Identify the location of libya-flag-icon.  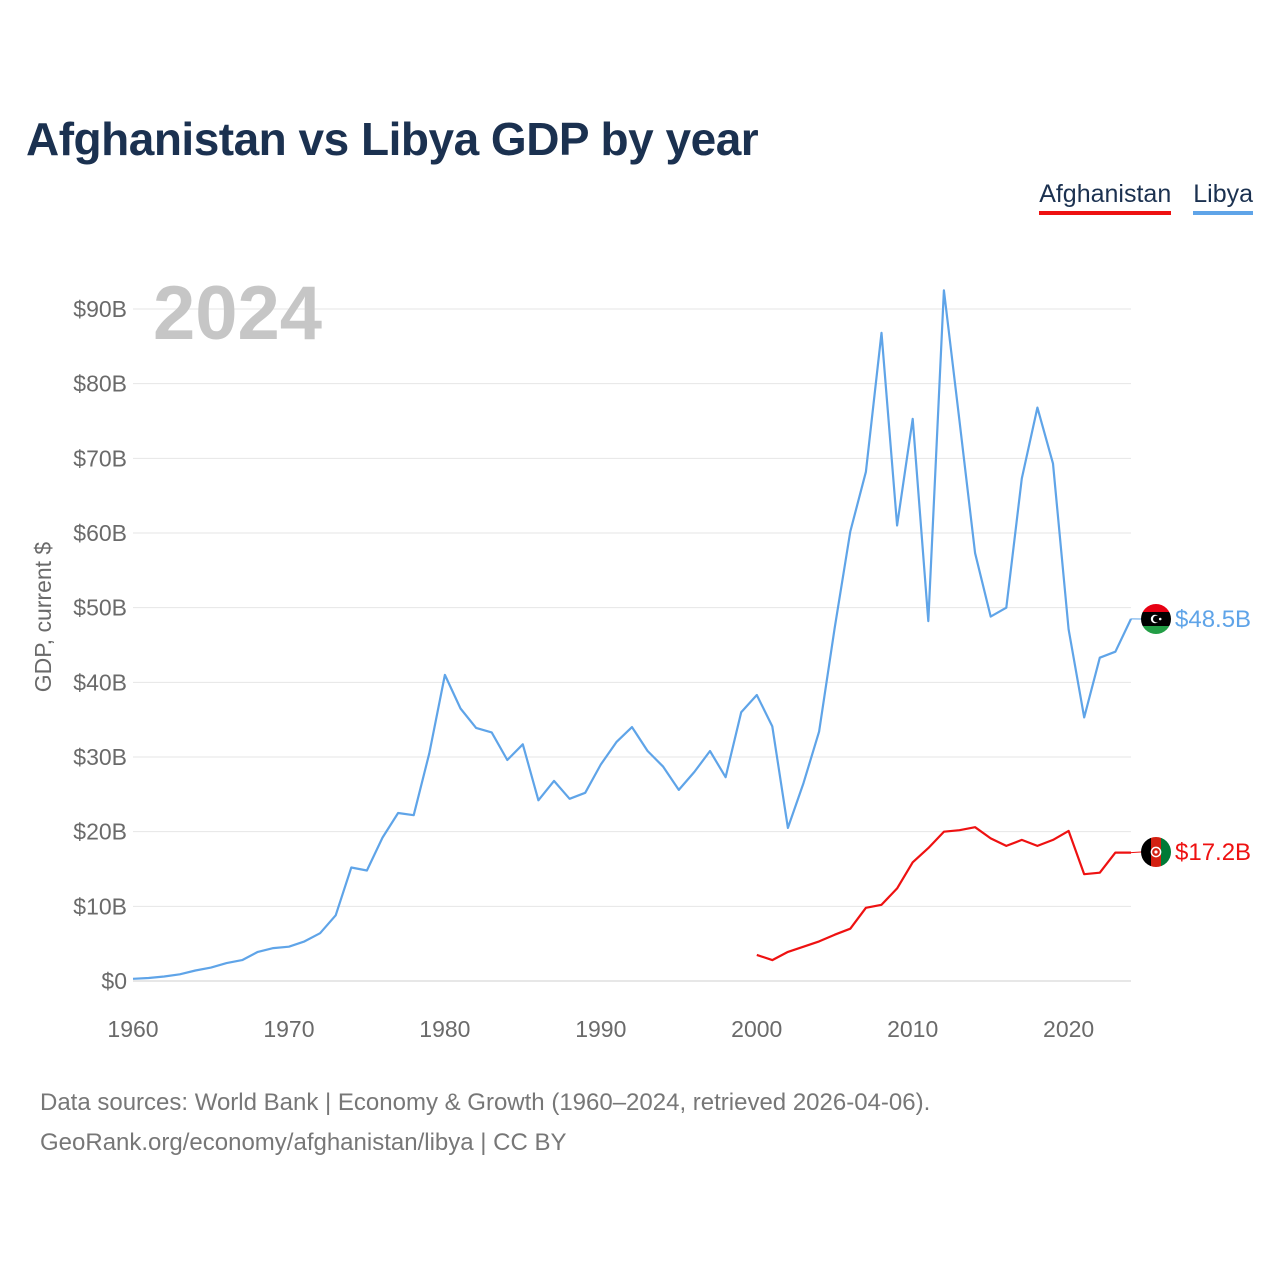
(1156, 619).